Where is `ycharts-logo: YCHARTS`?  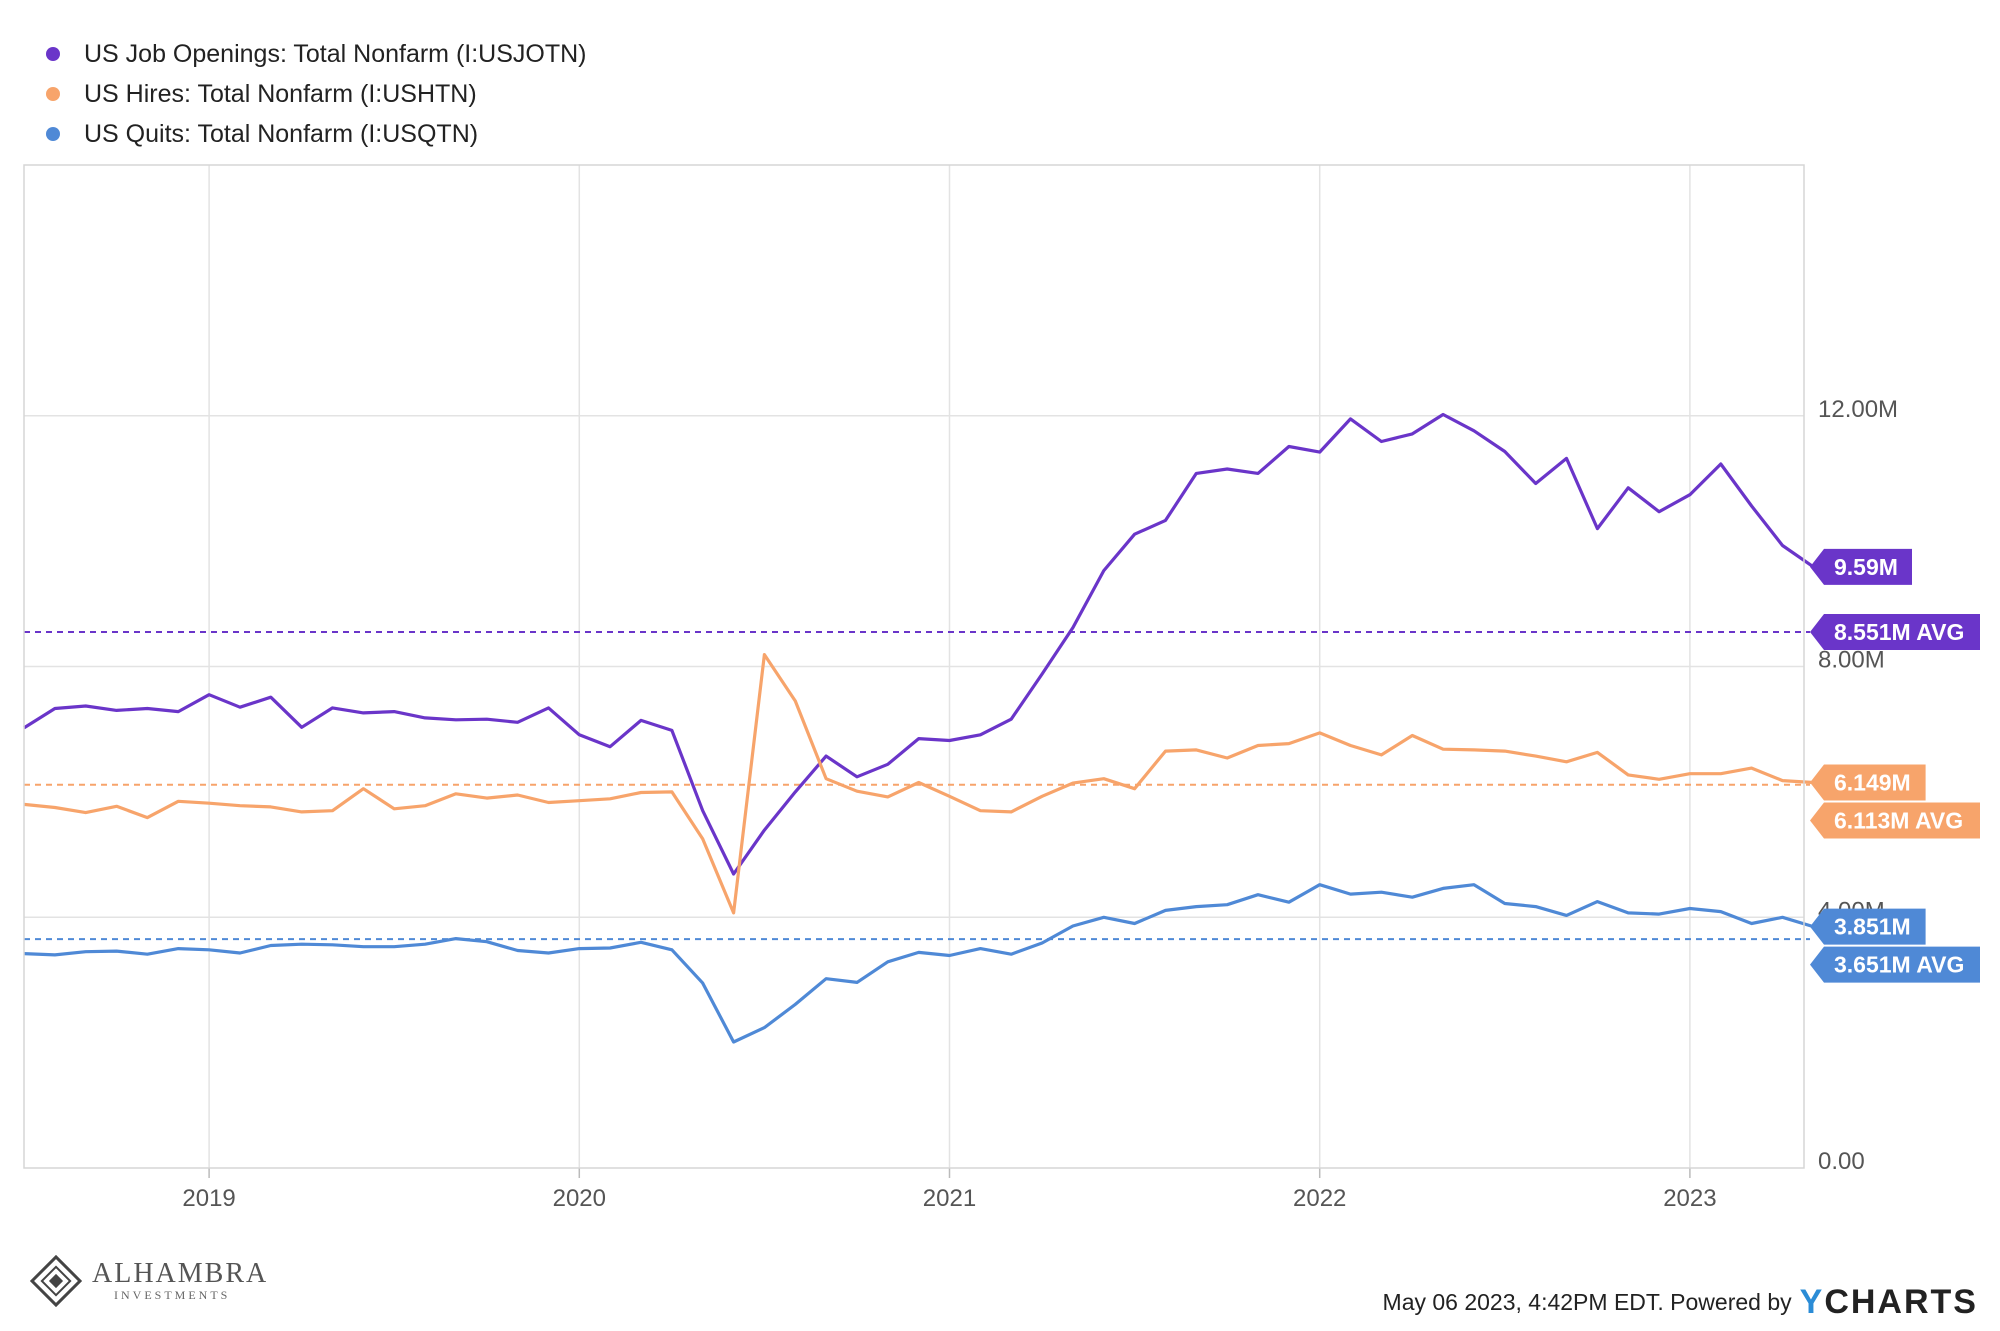 ycharts-logo: YCHARTS is located at coordinates (1889, 1302).